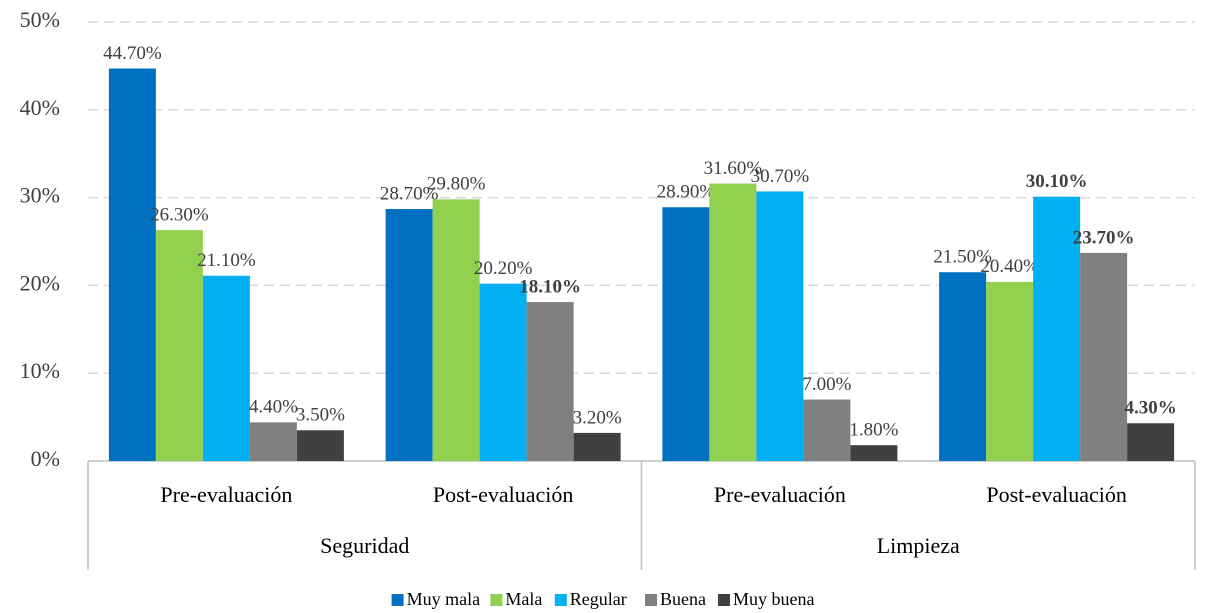 The width and height of the screenshot is (1217, 613). Describe the element at coordinates (320, 415) in the screenshot. I see `value-label: 3.50%` at that location.